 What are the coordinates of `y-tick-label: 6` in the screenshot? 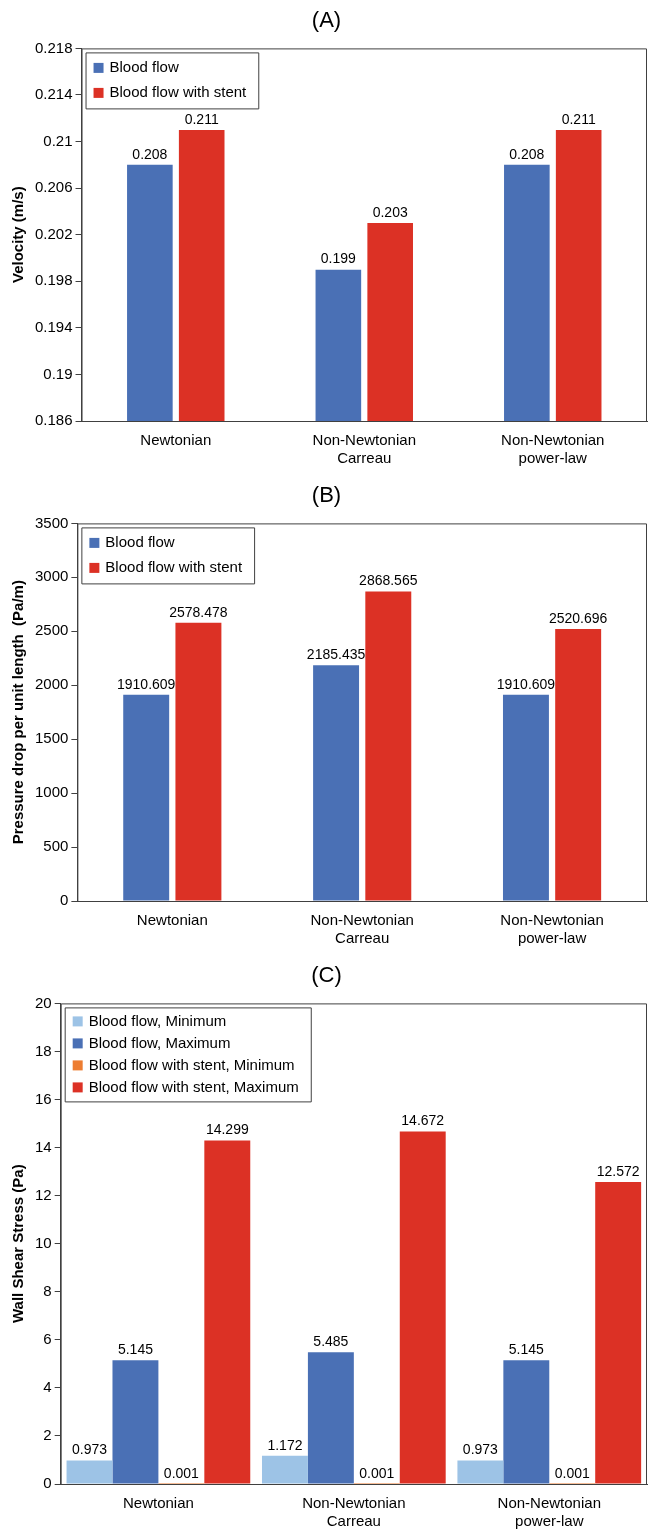 It's located at (47, 1338).